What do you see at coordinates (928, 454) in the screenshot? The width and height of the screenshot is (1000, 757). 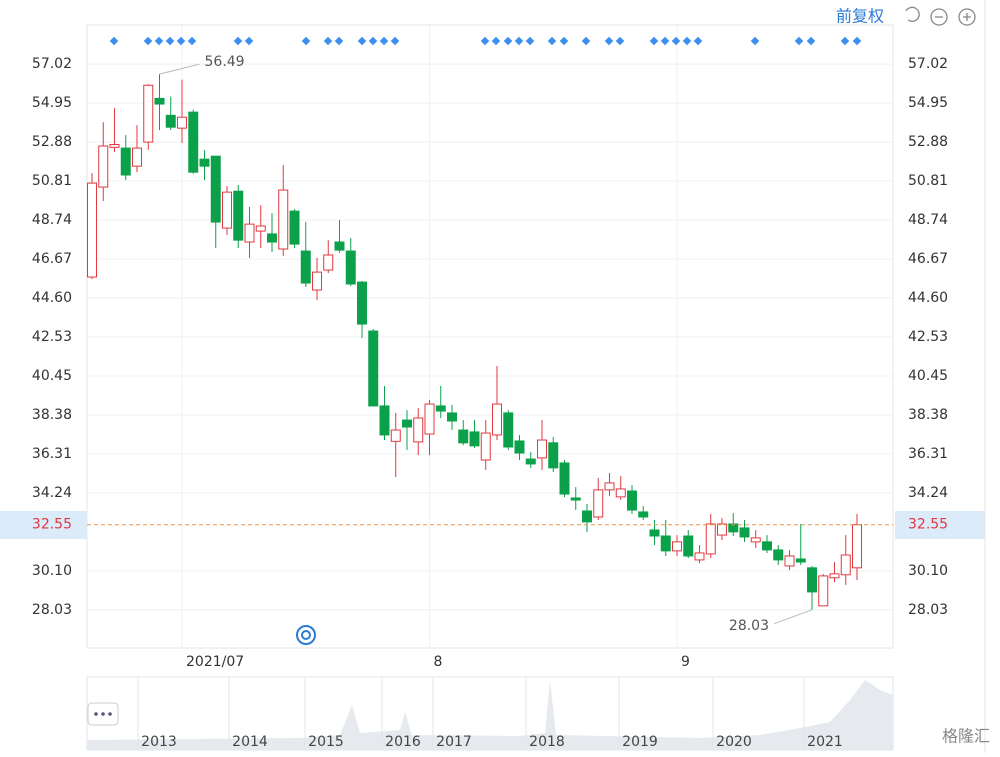 I see `y-tick-label-right: 36.31` at bounding box center [928, 454].